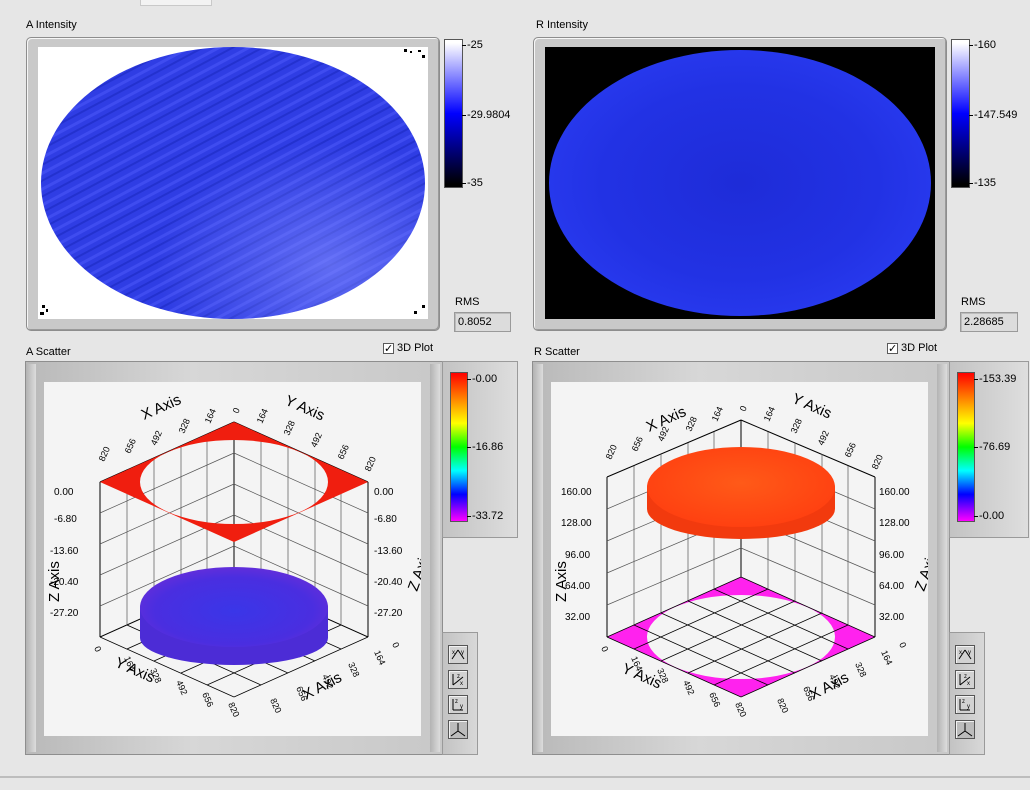  Describe the element at coordinates (467, 302) in the screenshot. I see `a-rms-label: RMS` at that location.